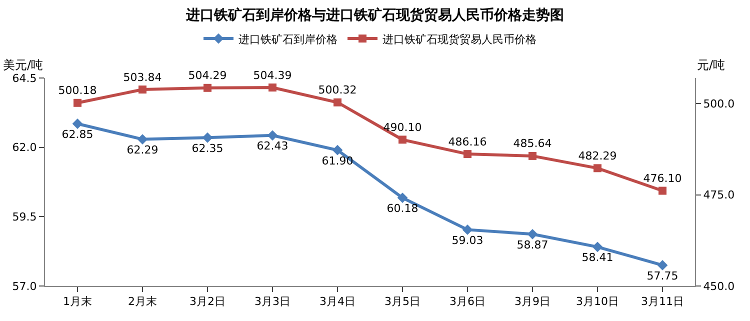 The height and width of the screenshot is (321, 750). What do you see at coordinates (467, 141) in the screenshot?
I see `data-label: 486.16` at bounding box center [467, 141].